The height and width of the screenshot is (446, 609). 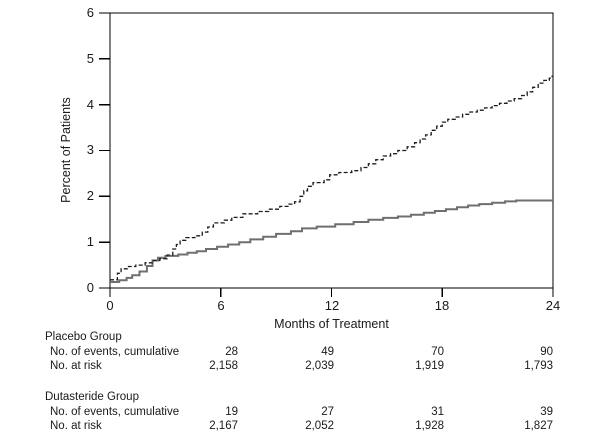 I want to click on x-tick-label-0: 0, so click(x=110, y=305).